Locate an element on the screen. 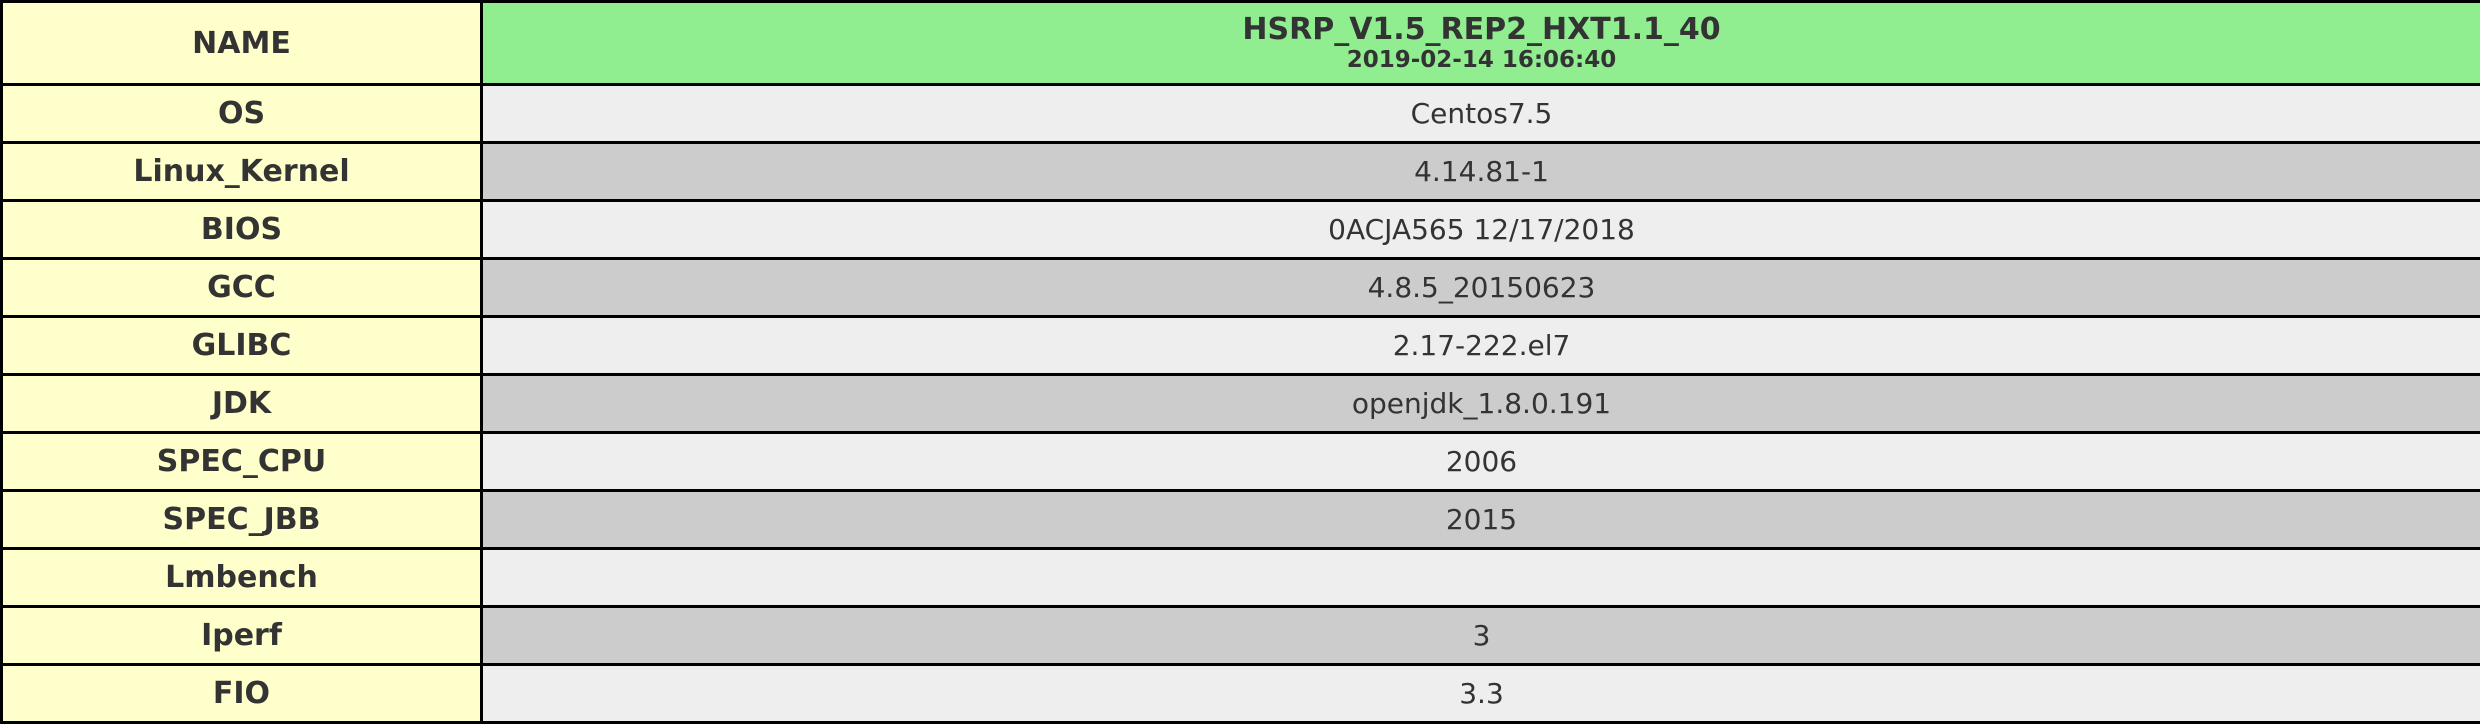  table-row: GCC 4.8.5_20150623 is located at coordinates (1240, 287).